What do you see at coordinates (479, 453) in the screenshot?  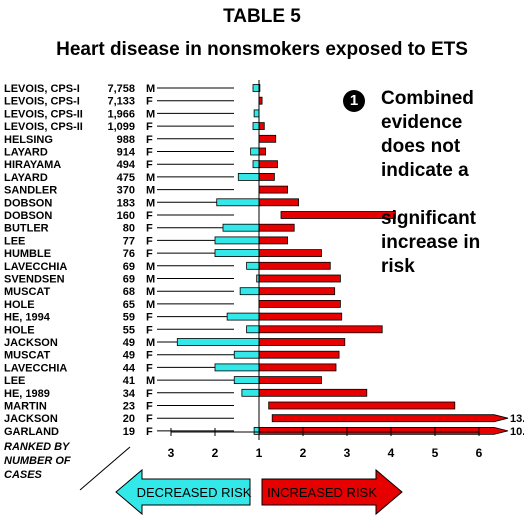 I see `x-tick-label: 6` at bounding box center [479, 453].